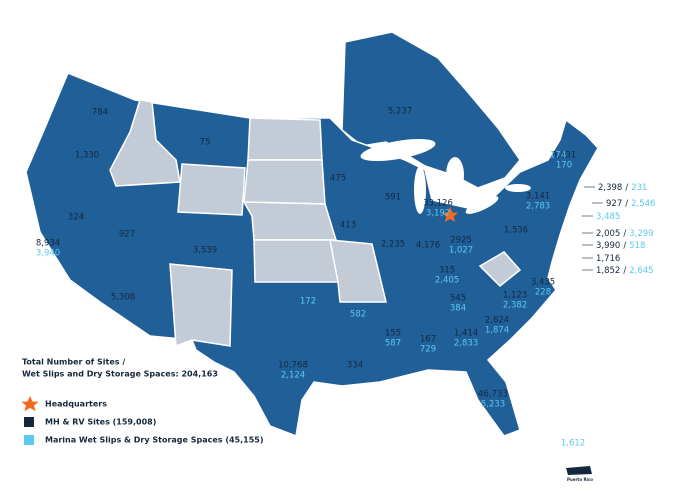  What do you see at coordinates (538, 207) in the screenshot?
I see `marina-count: 2,783` at bounding box center [538, 207].